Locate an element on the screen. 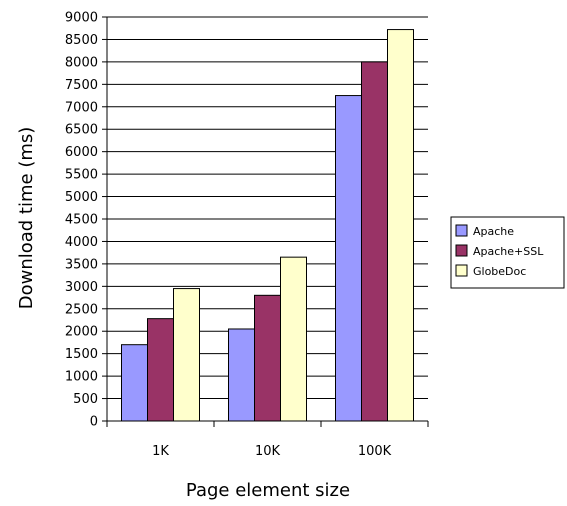 The height and width of the screenshot is (506, 567). legend-label: Apache is located at coordinates (493, 231).